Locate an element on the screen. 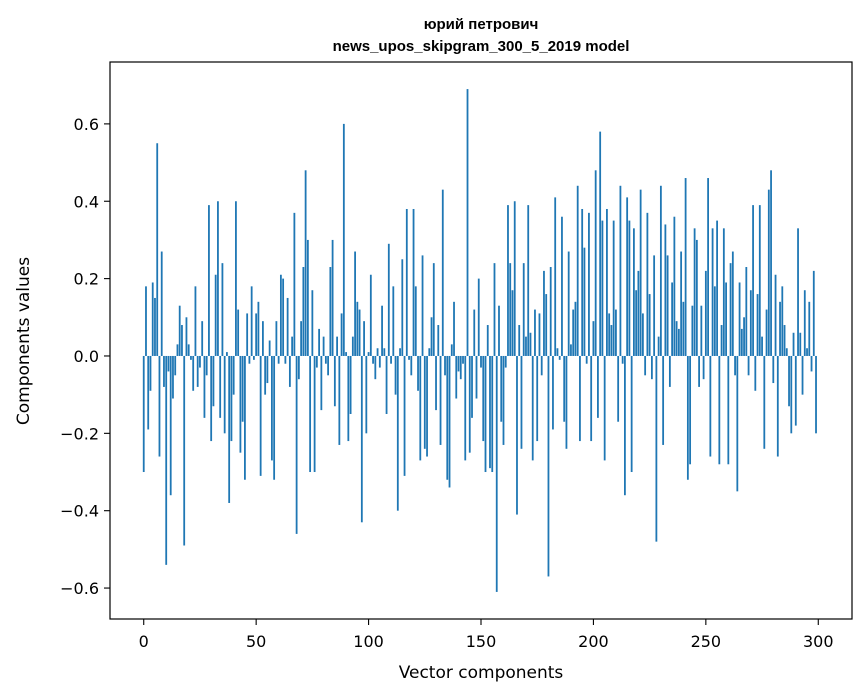  chart-title: юрий петрович is located at coordinates (481, 24).